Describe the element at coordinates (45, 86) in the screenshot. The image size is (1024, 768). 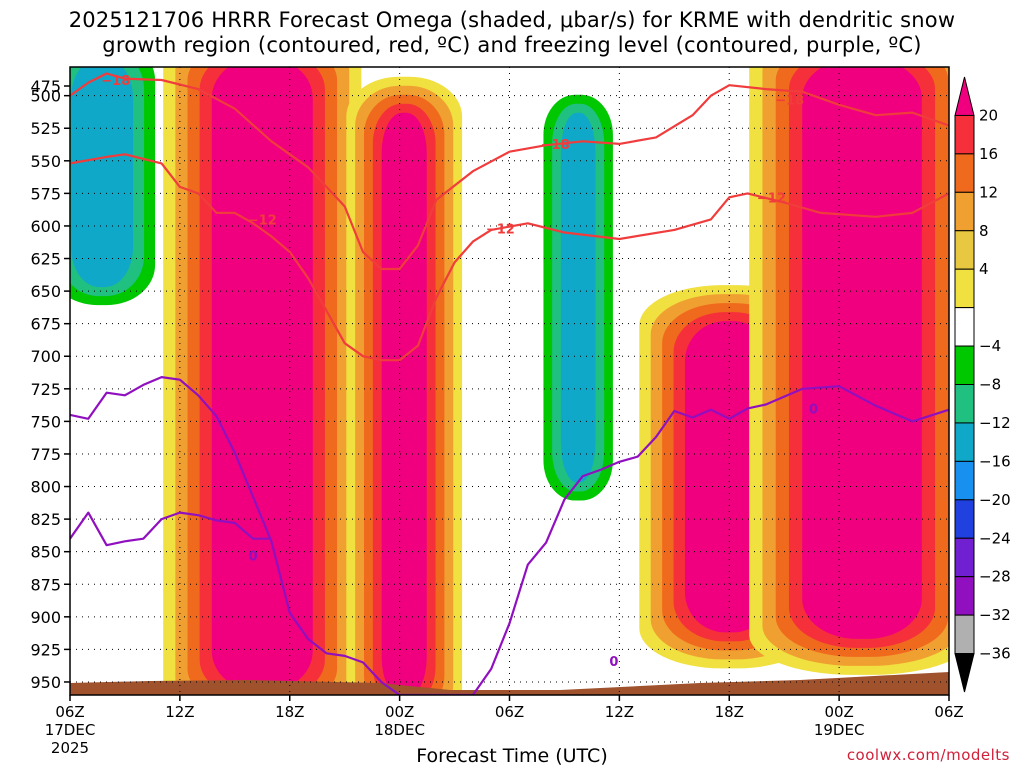
I see `y-tick-label: 475` at that location.